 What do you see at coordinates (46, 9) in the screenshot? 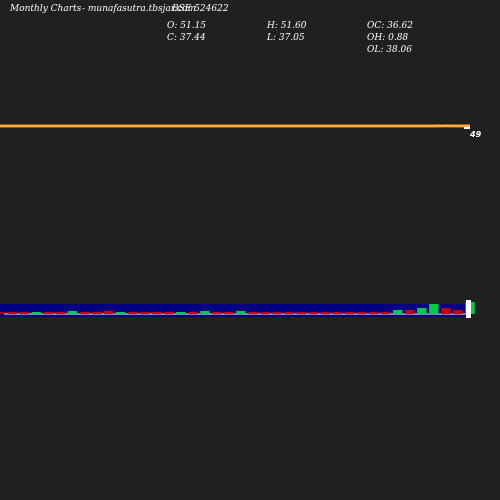
I see `chart-title: Monthly Charts` at bounding box center [46, 9].